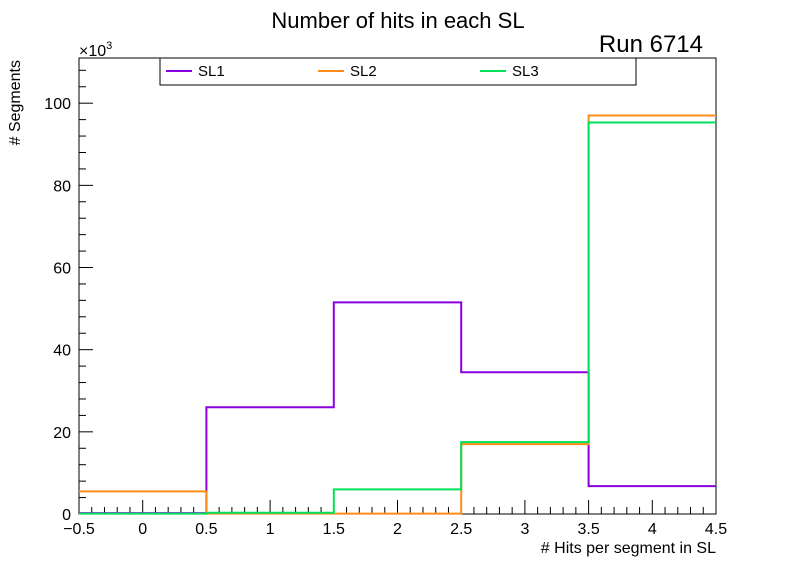 The image size is (796, 572). What do you see at coordinates (397, 20) in the screenshot?
I see `chart-title: Number of hits in each SL` at bounding box center [397, 20].